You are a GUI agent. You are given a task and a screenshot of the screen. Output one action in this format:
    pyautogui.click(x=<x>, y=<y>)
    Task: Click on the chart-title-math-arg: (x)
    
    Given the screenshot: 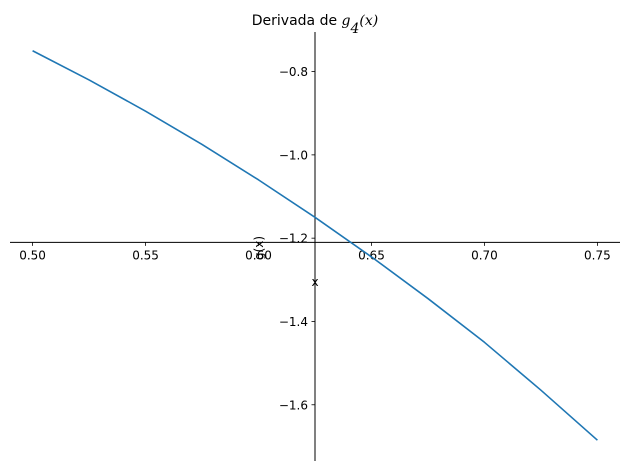 What is the action you would take?
    pyautogui.click(x=368, y=21)
    